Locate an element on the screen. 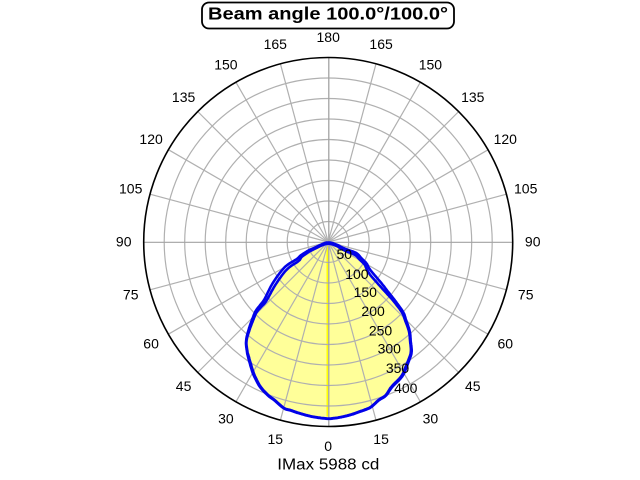 The width and height of the screenshot is (640, 480). svg-text: 350 is located at coordinates (398, 368).